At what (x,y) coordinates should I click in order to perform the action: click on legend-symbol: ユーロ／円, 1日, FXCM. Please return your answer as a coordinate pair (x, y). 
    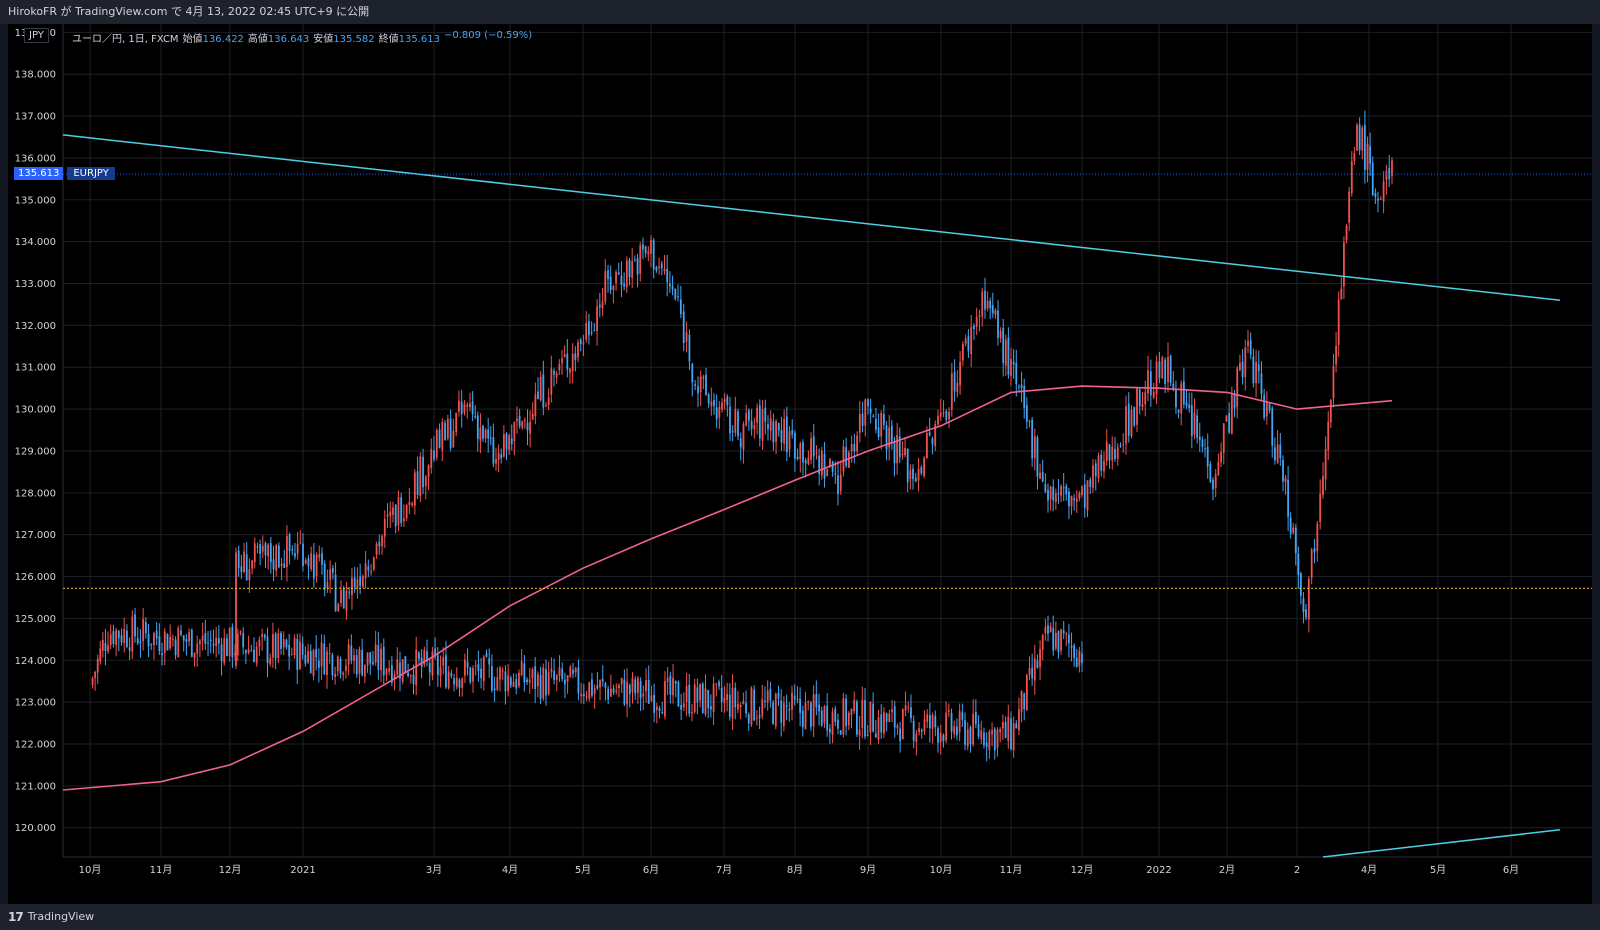
    Looking at the image, I should click on (125, 39).